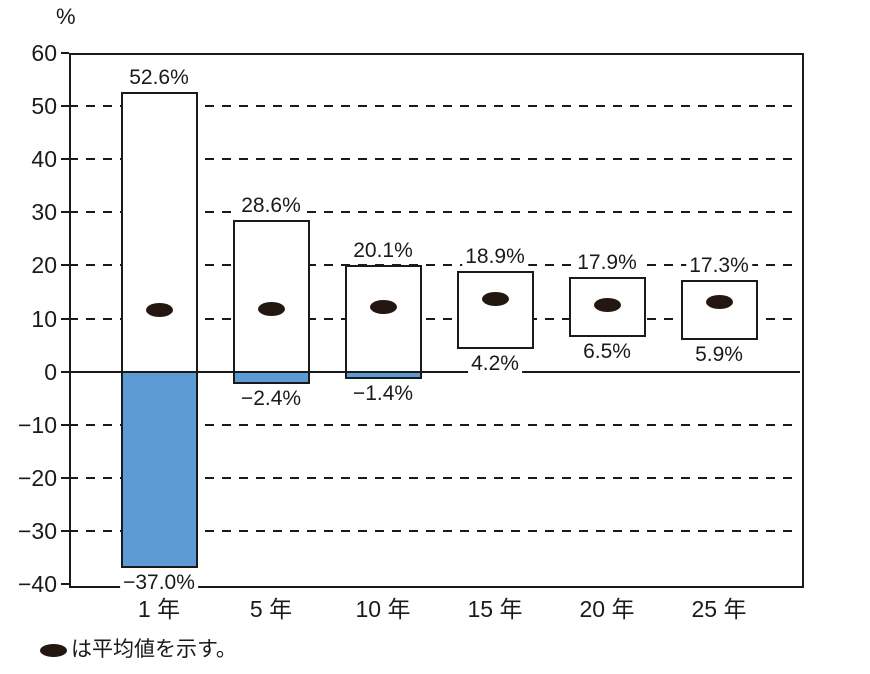 The image size is (870, 674). What do you see at coordinates (37, 584) in the screenshot?
I see `y-axis-label--40: −40` at bounding box center [37, 584].